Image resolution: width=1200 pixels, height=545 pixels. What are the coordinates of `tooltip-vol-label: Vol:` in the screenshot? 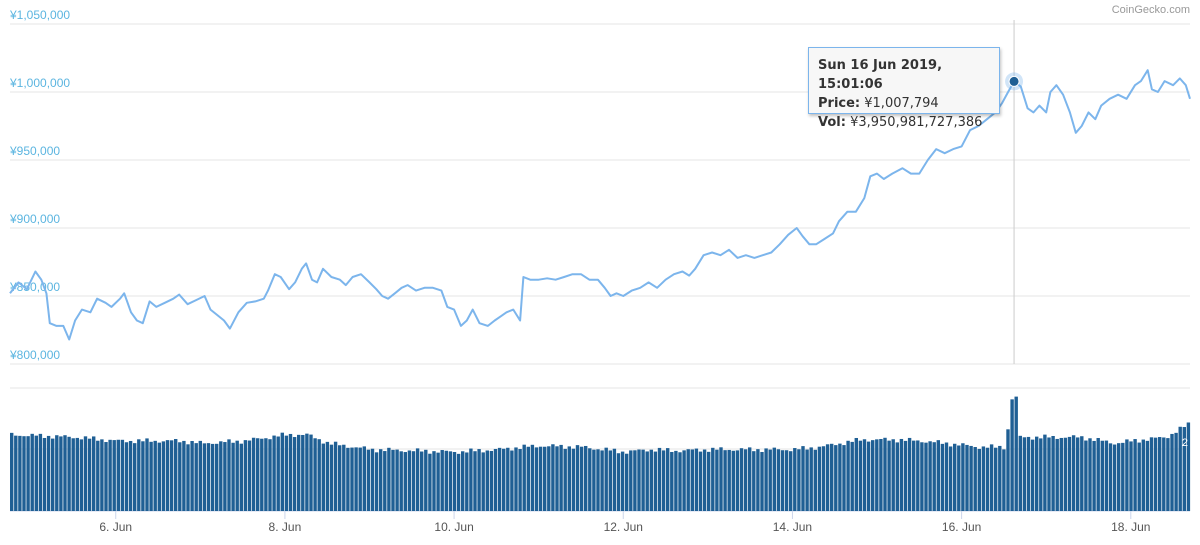 It's located at (832, 122).